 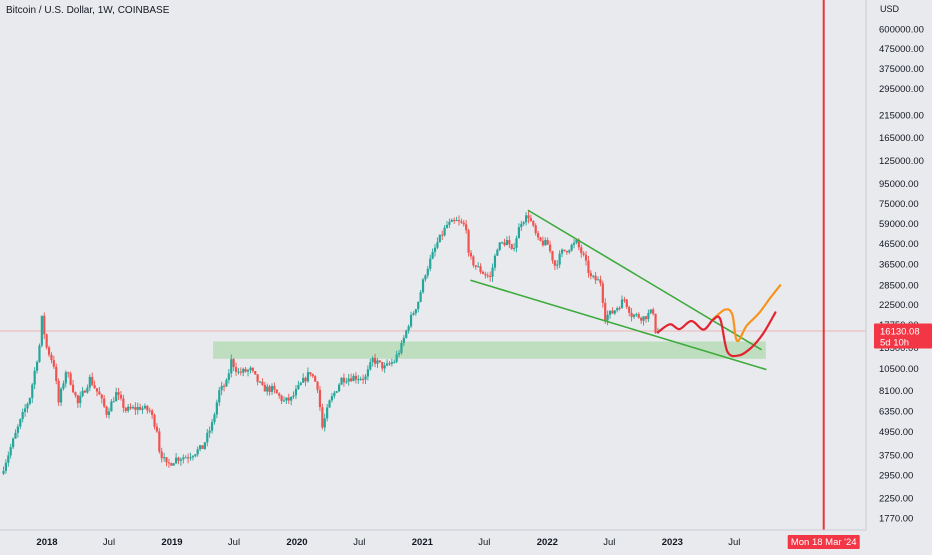 I want to click on date-marker-label: Mon 18 Mar '24, so click(x=824, y=542).